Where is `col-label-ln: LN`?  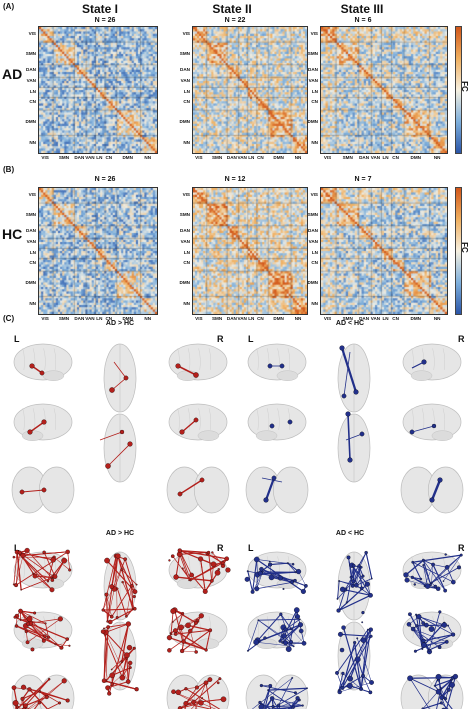
col-label-ln: LN is located at coordinates (385, 318).